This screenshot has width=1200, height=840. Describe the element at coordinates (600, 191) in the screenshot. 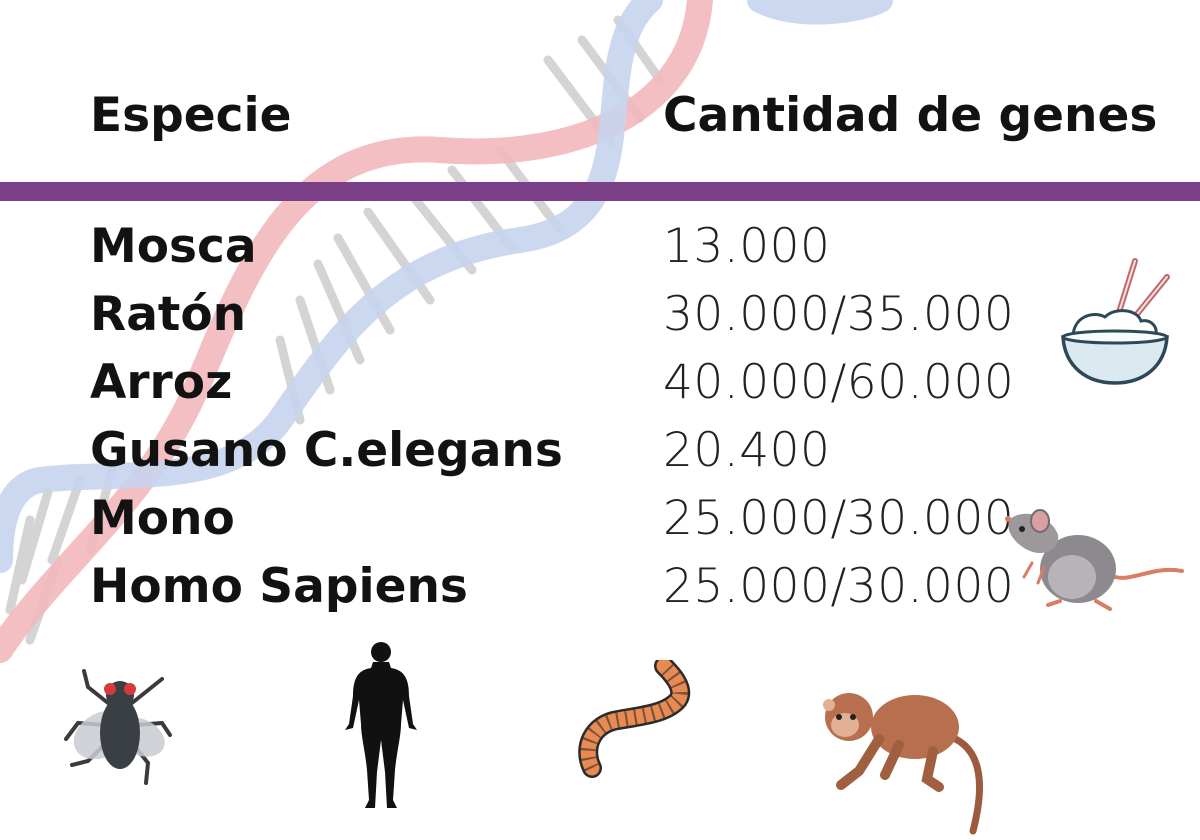

I see `header-divider` at that location.